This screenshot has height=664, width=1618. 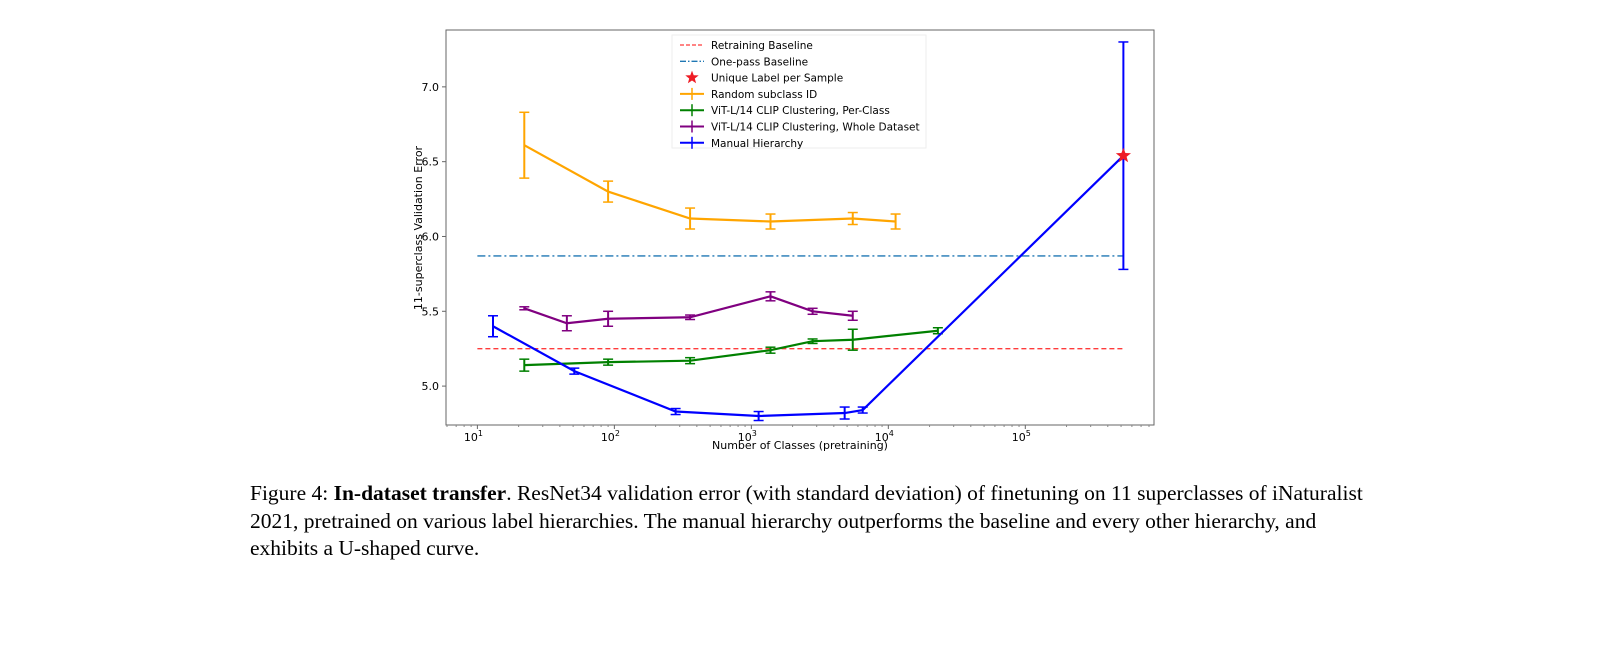 I want to click on x-tick-label: 10², so click(x=610, y=436).